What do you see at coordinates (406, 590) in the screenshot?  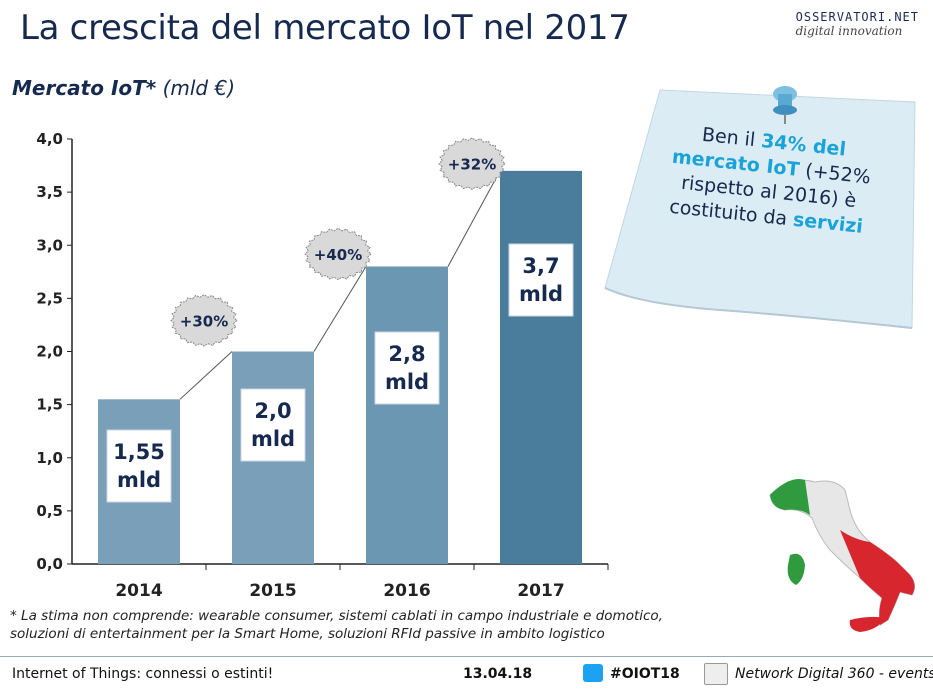 I see `x-tick-label: 2016` at bounding box center [406, 590].